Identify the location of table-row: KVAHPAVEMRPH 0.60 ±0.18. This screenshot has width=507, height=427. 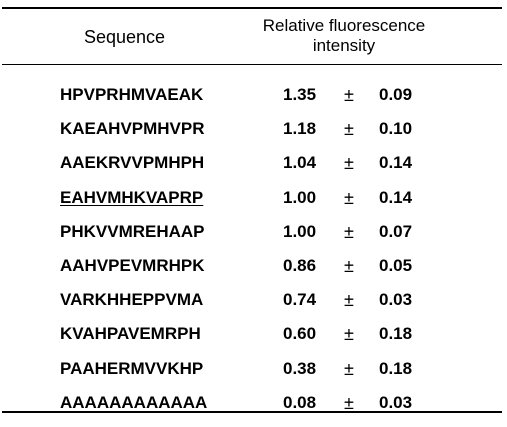
(253, 341).